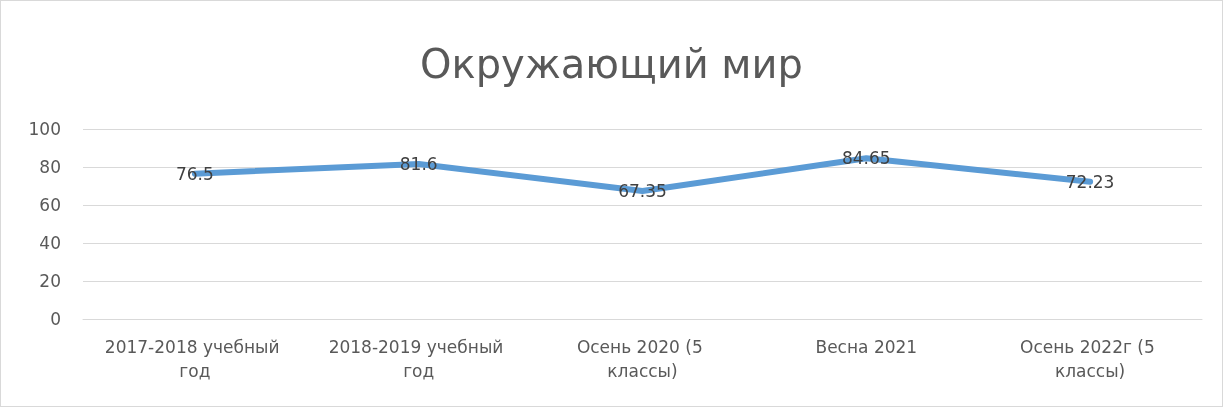 The width and height of the screenshot is (1223, 407). What do you see at coordinates (44, 129) in the screenshot?
I see `y-tick-label: 100` at bounding box center [44, 129].